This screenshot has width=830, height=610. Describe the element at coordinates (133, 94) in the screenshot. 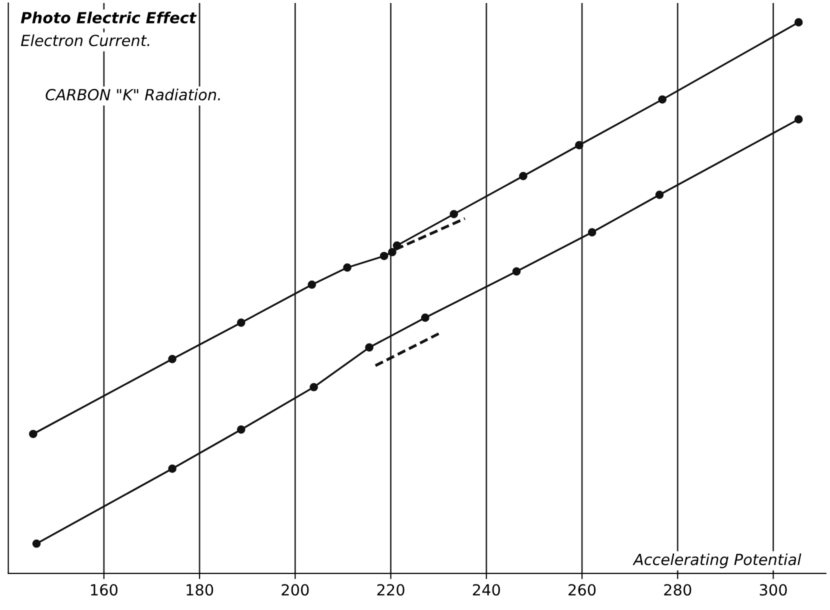

I see `annotation: CARBON "K" Radiation.` at that location.